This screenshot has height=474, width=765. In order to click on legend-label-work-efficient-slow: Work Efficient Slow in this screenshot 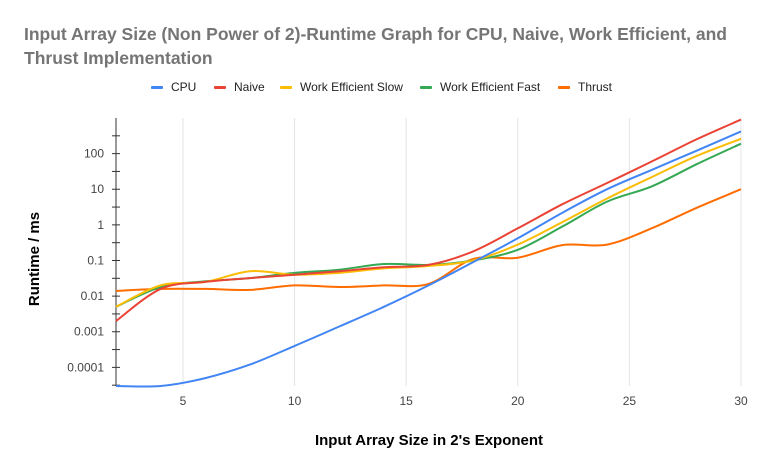, I will do `click(351, 87)`.